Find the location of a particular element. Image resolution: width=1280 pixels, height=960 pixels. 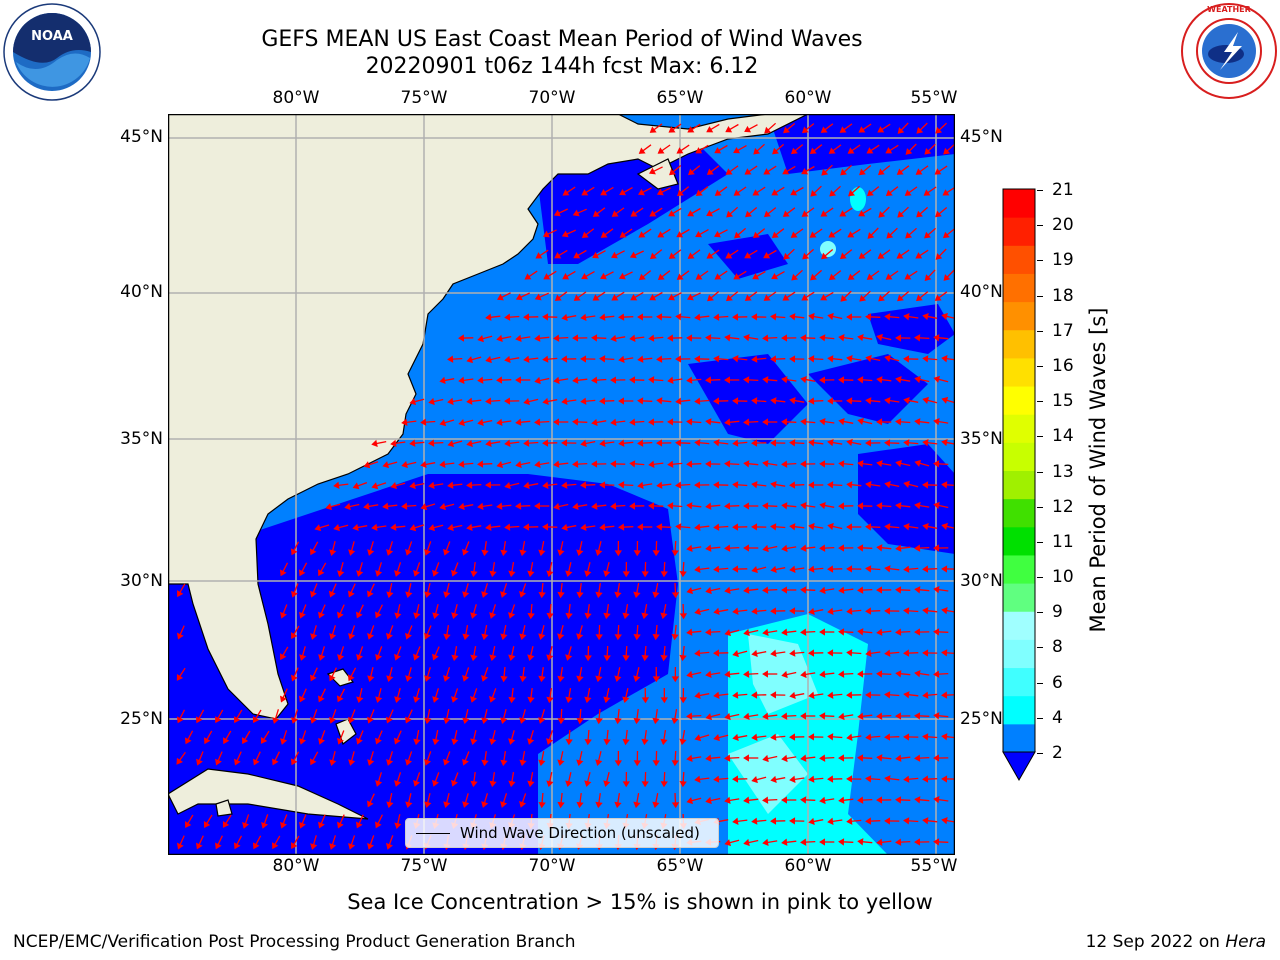

lat-label-left: 35°N is located at coordinates (141, 439).